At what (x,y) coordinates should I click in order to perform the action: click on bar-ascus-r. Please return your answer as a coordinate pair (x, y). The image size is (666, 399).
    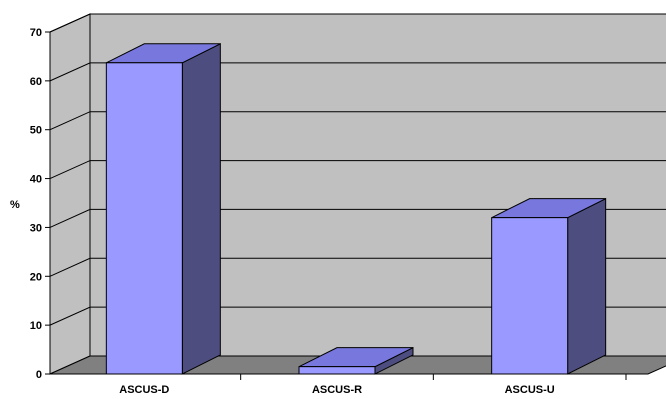
    Looking at the image, I should click on (356, 360).